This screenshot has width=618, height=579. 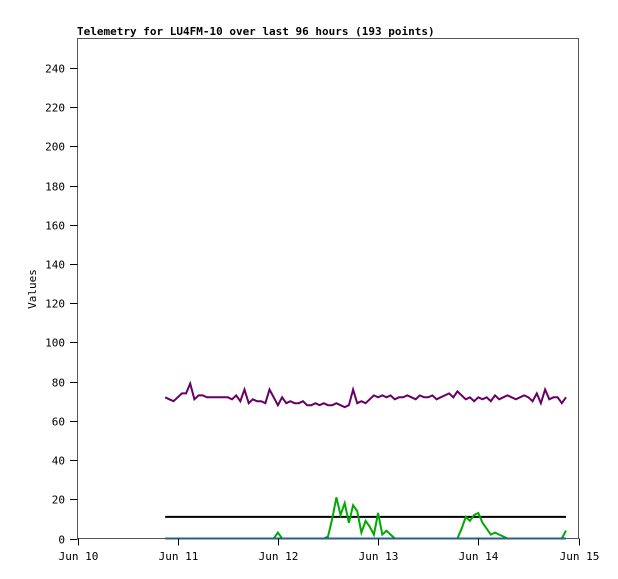 I want to click on x-tick-label: Jun 12, so click(x=279, y=556).